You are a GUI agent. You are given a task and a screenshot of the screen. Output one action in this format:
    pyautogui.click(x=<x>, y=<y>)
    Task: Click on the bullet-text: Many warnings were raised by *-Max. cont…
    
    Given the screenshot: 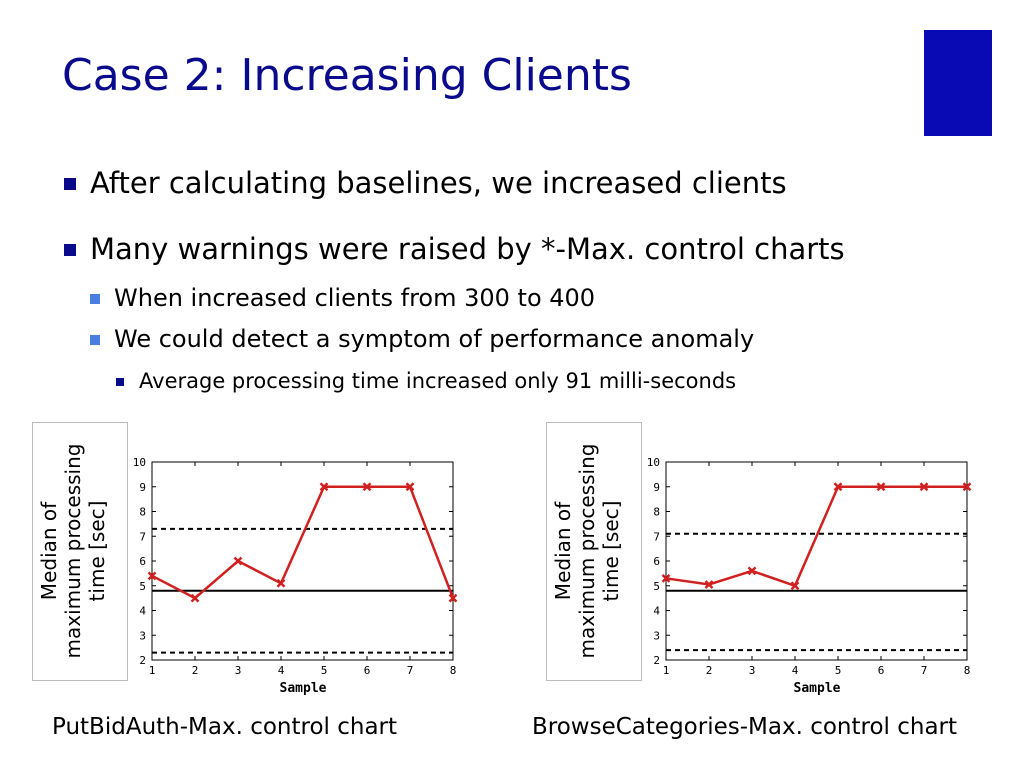 What is the action you would take?
    pyautogui.click(x=467, y=249)
    